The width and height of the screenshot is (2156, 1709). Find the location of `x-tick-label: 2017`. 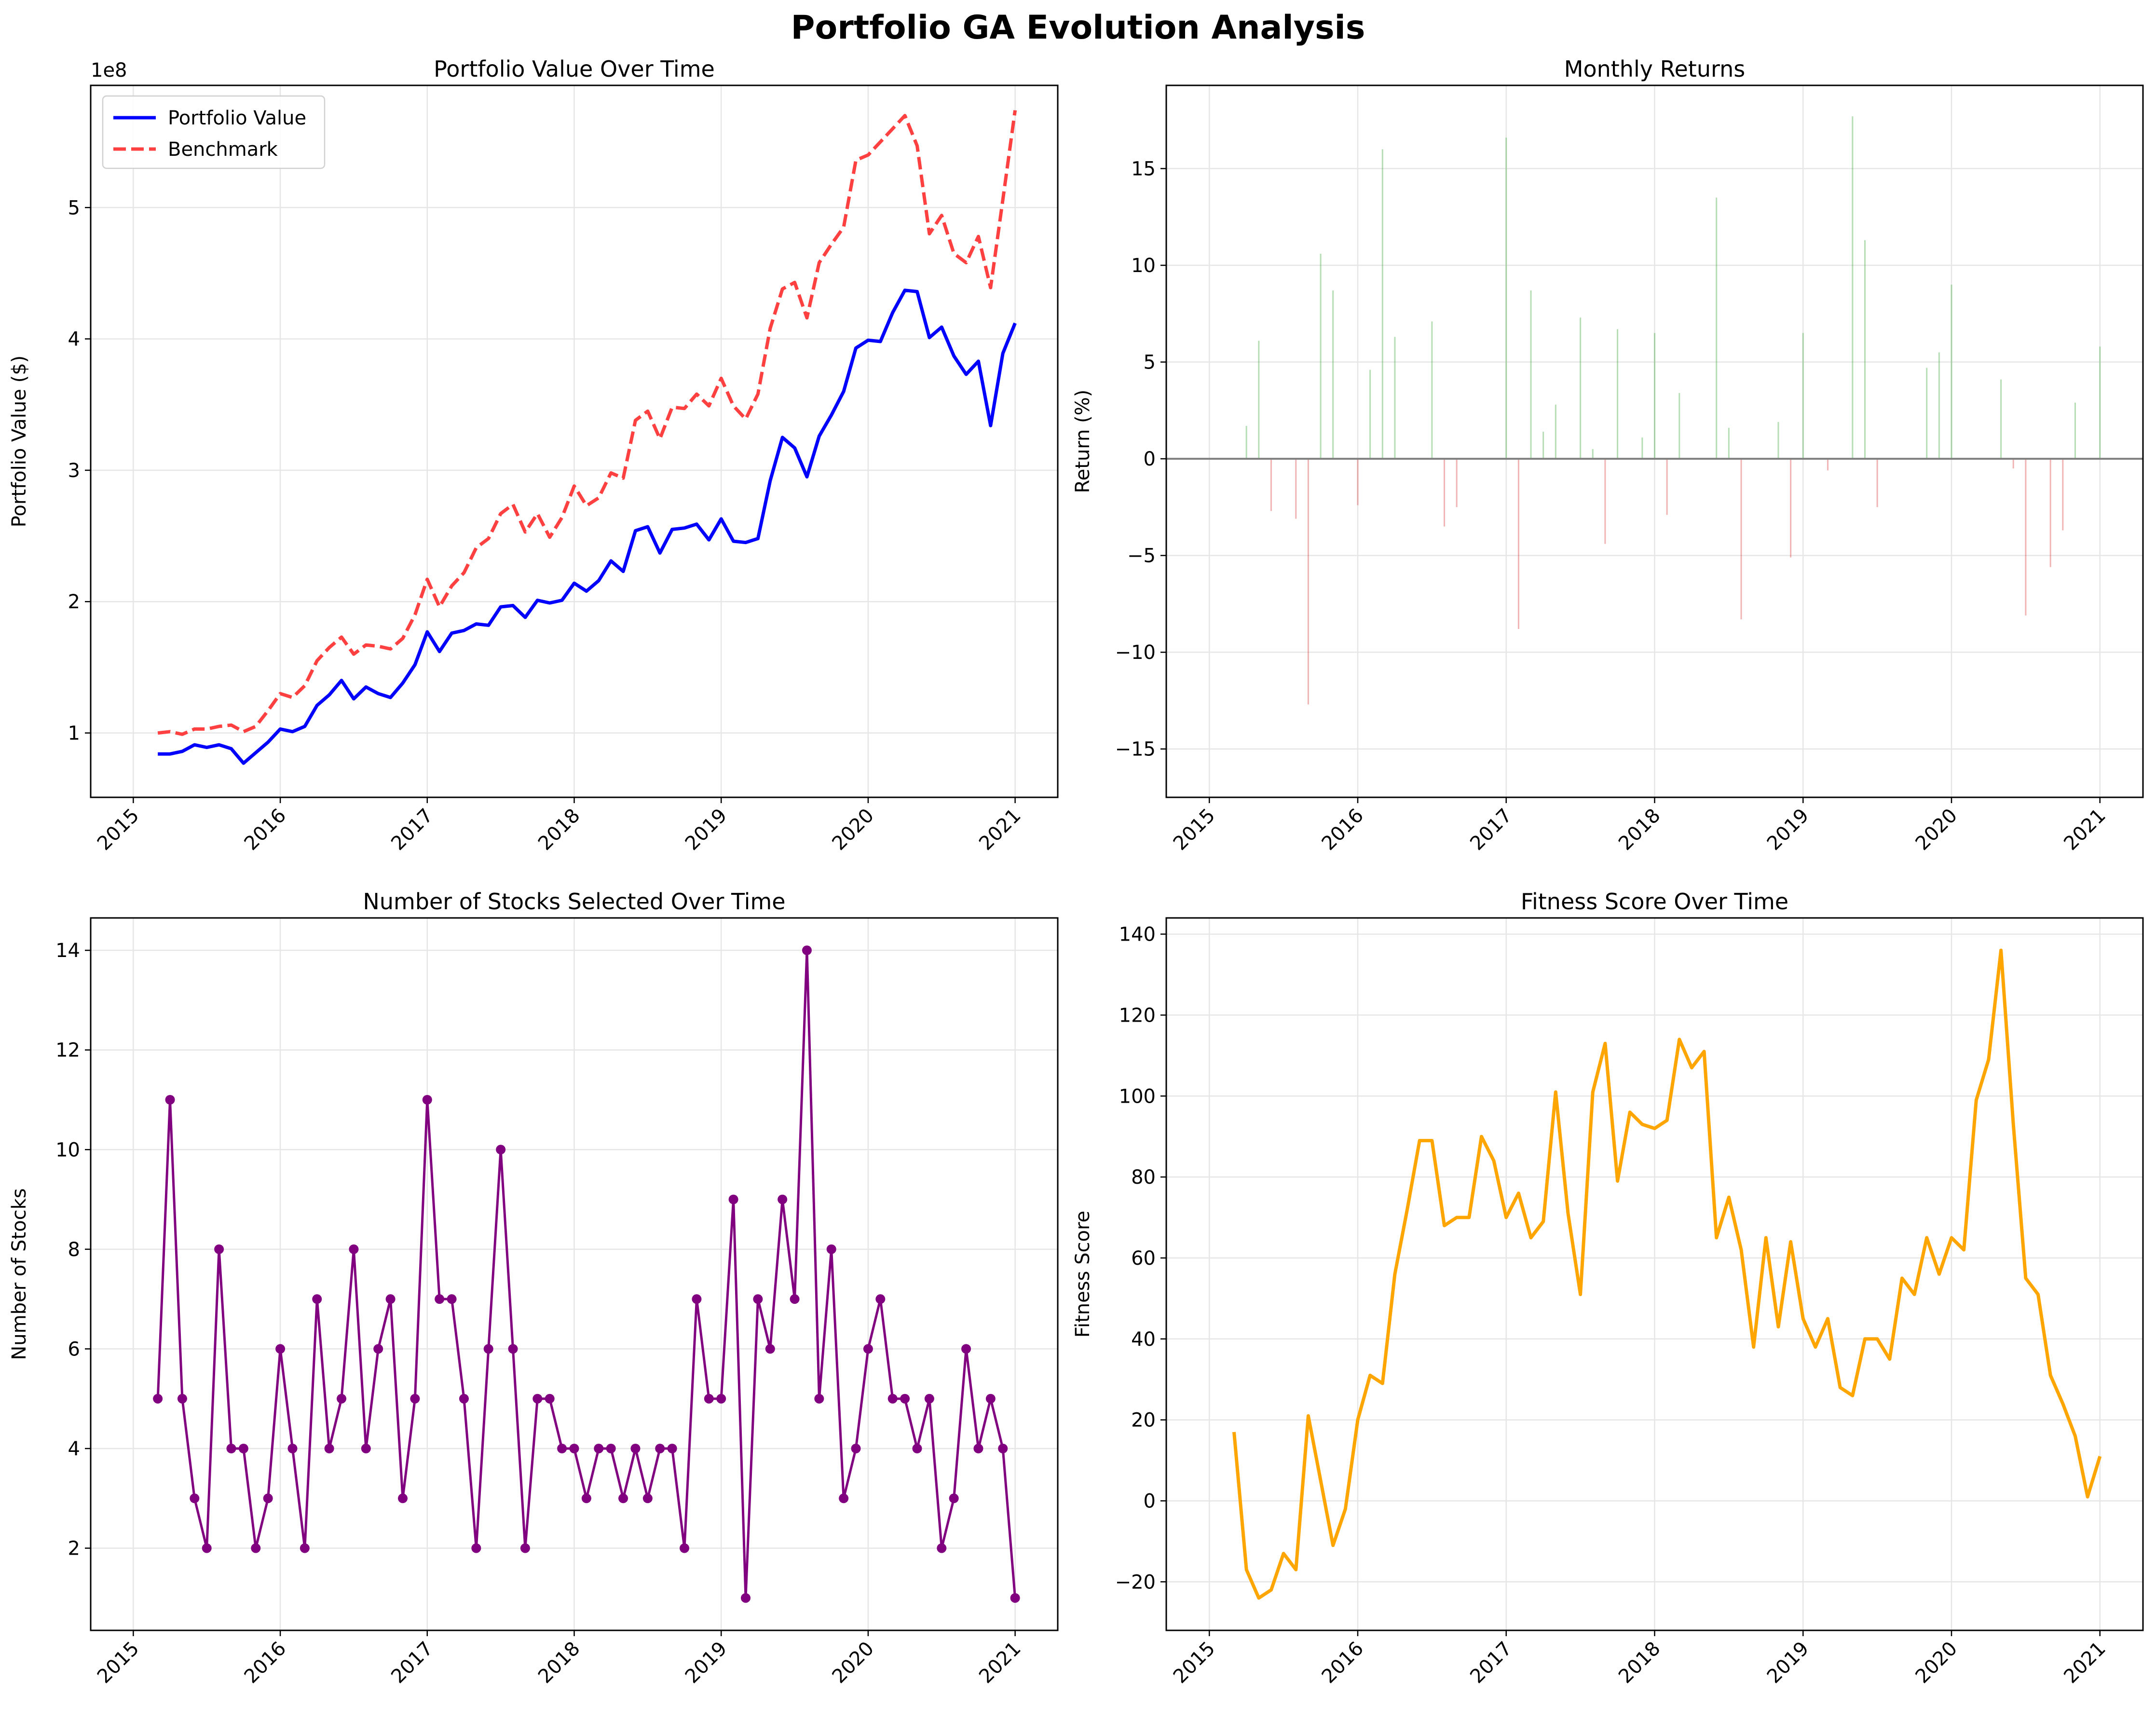

x-tick-label: 2017 is located at coordinates (1491, 1663).